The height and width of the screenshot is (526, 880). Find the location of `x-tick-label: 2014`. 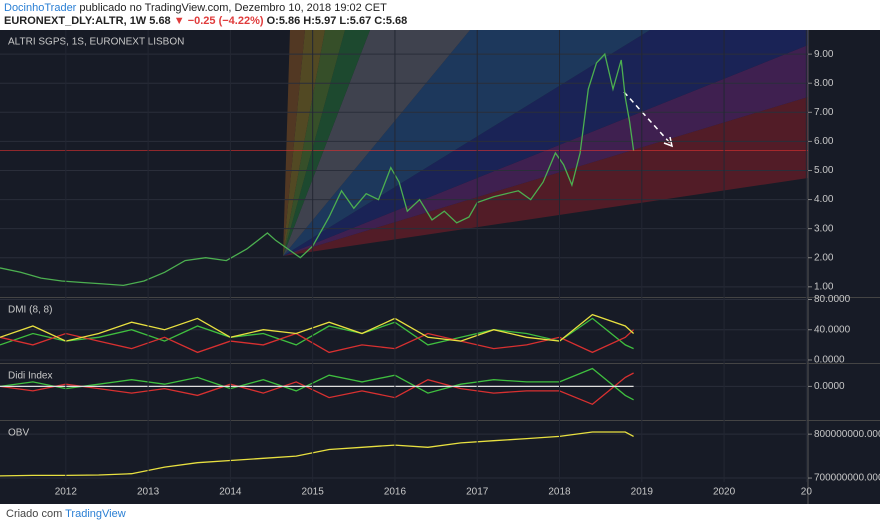

x-tick-label: 2014 is located at coordinates (230, 492).